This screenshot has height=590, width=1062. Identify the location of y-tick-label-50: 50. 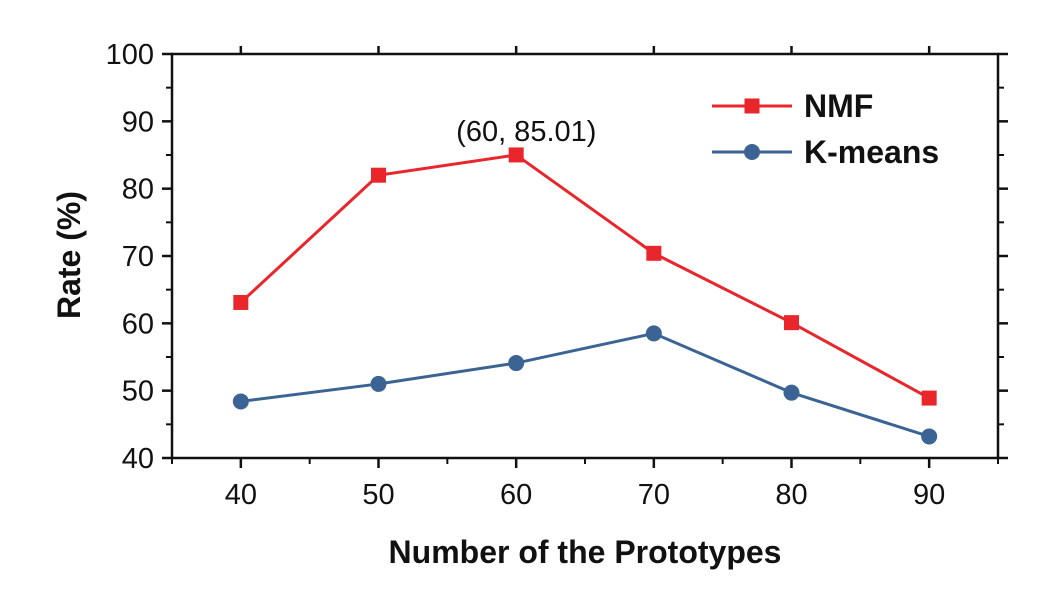
(138, 392).